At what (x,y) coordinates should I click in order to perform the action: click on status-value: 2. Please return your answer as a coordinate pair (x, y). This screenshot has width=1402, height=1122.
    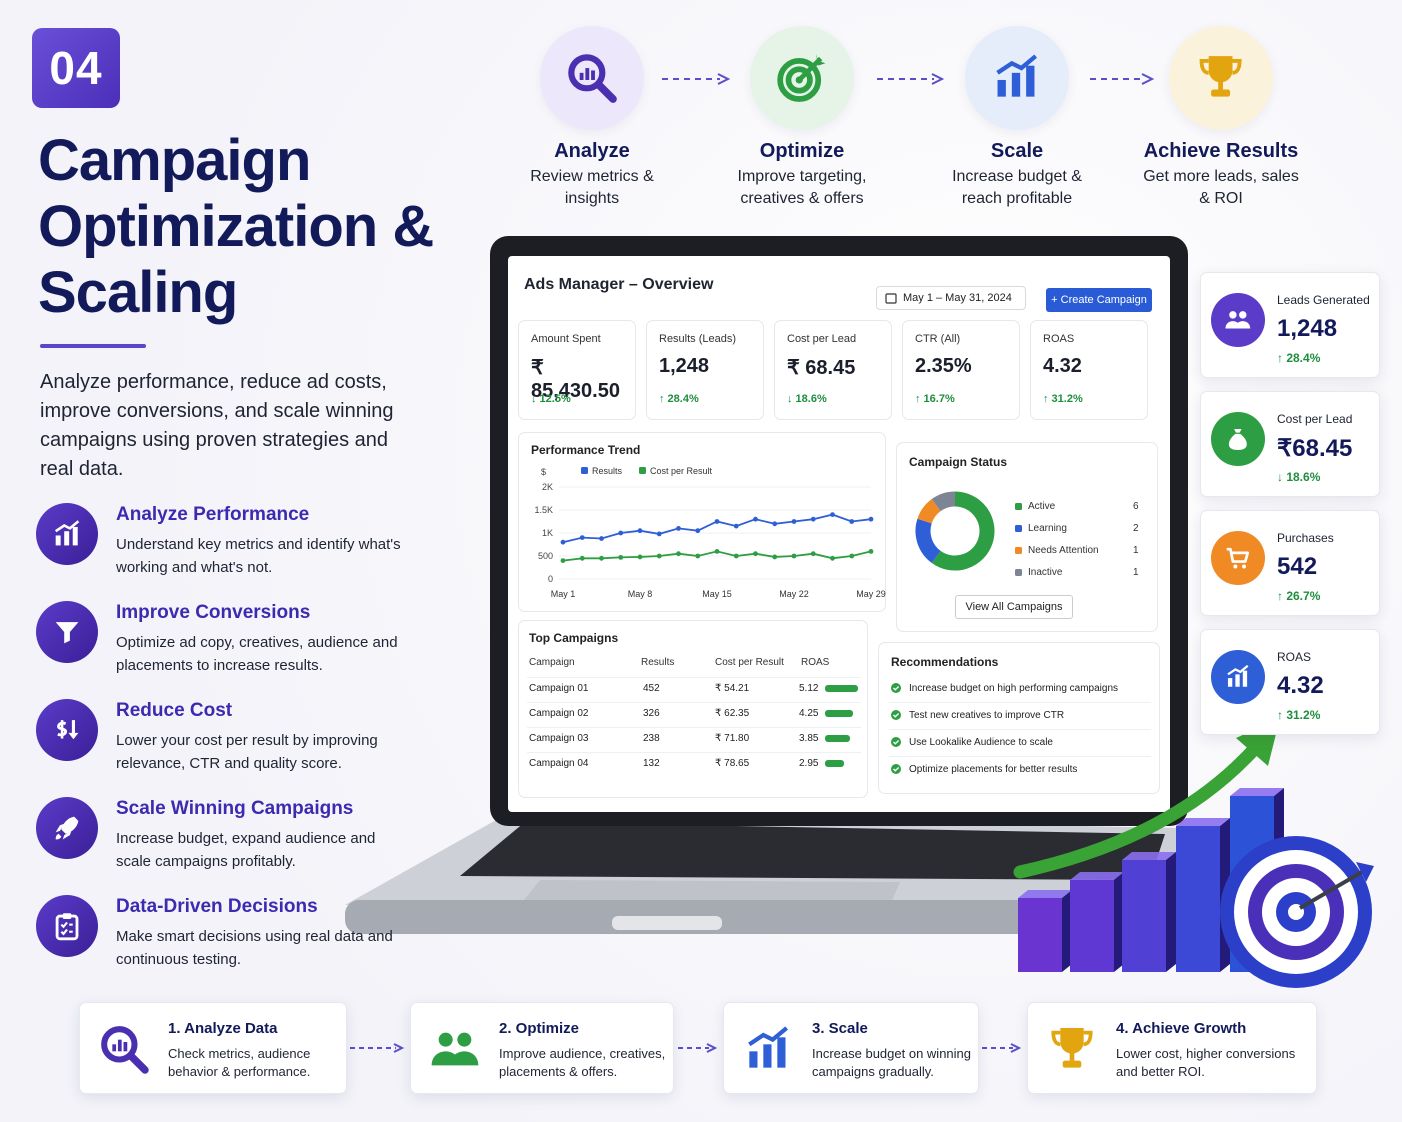
    Looking at the image, I should click on (1136, 528).